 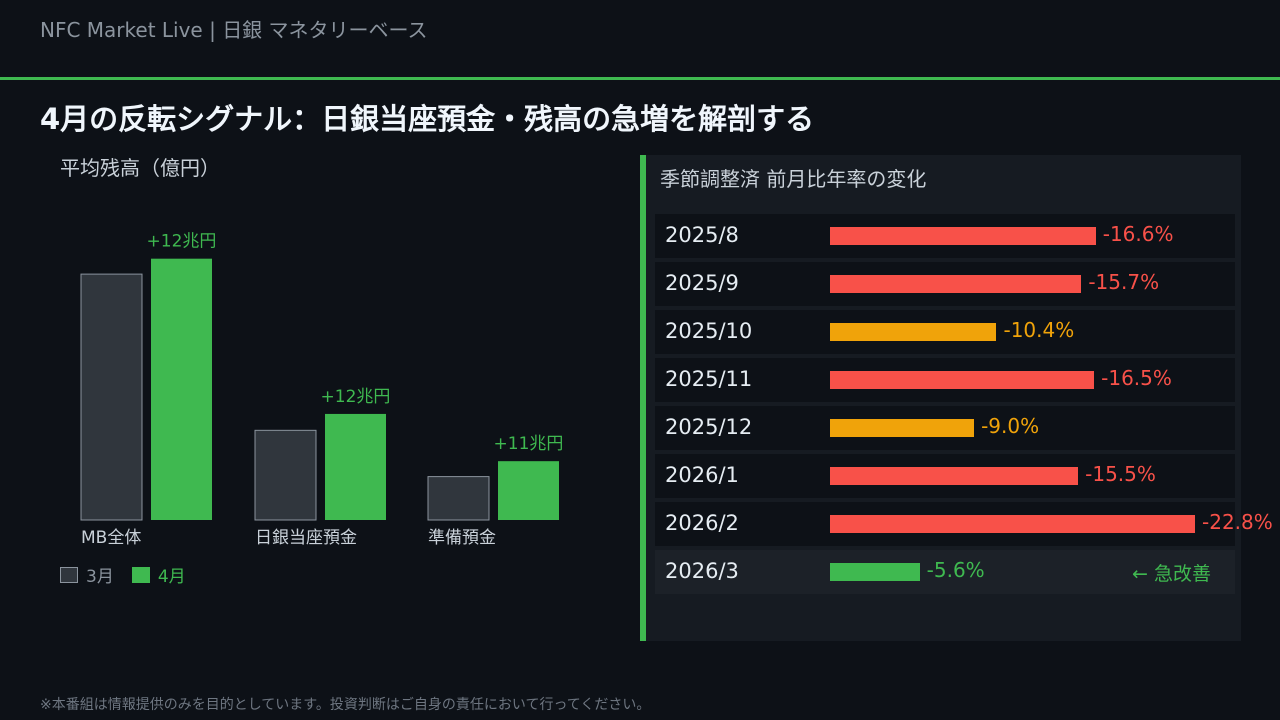 I want to click on mom-row: 2025/12 -9.0%, so click(x=945, y=428).